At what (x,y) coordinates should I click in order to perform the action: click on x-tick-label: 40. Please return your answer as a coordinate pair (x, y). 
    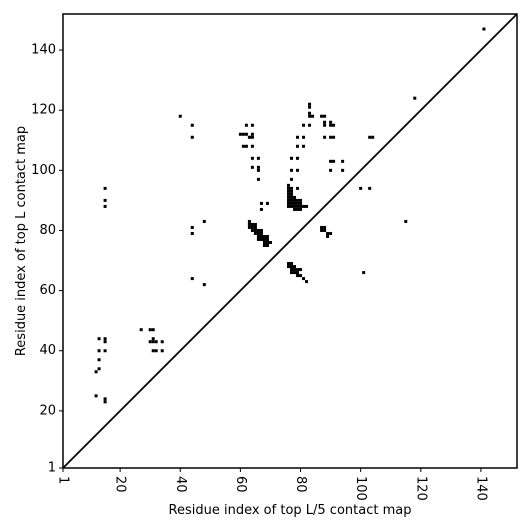
    Looking at the image, I should click on (180, 484).